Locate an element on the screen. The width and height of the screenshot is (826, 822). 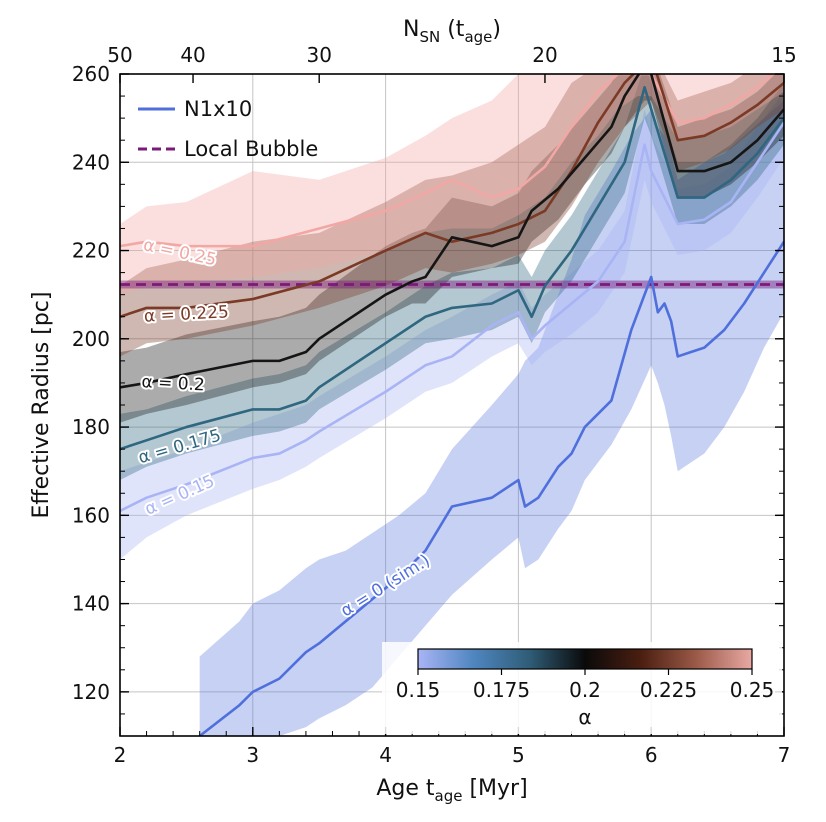
colorbar-tick-label: 0.2 is located at coordinates (585, 690).